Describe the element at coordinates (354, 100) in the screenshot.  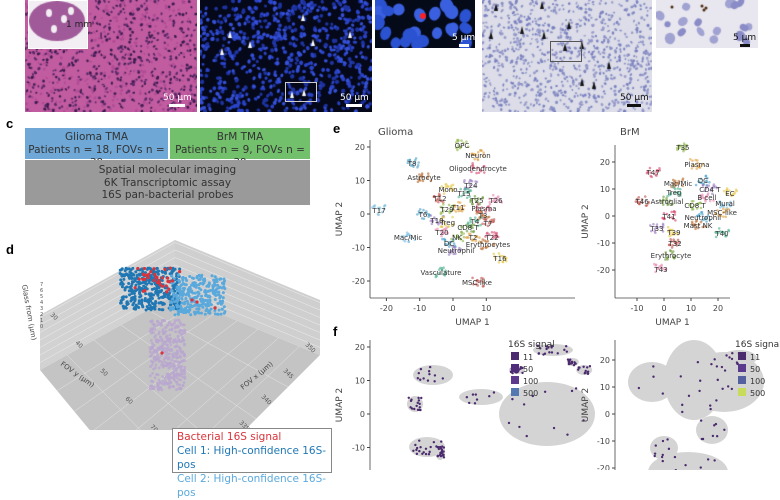
I see `fish-scale-bar: 50 µm` at that location.